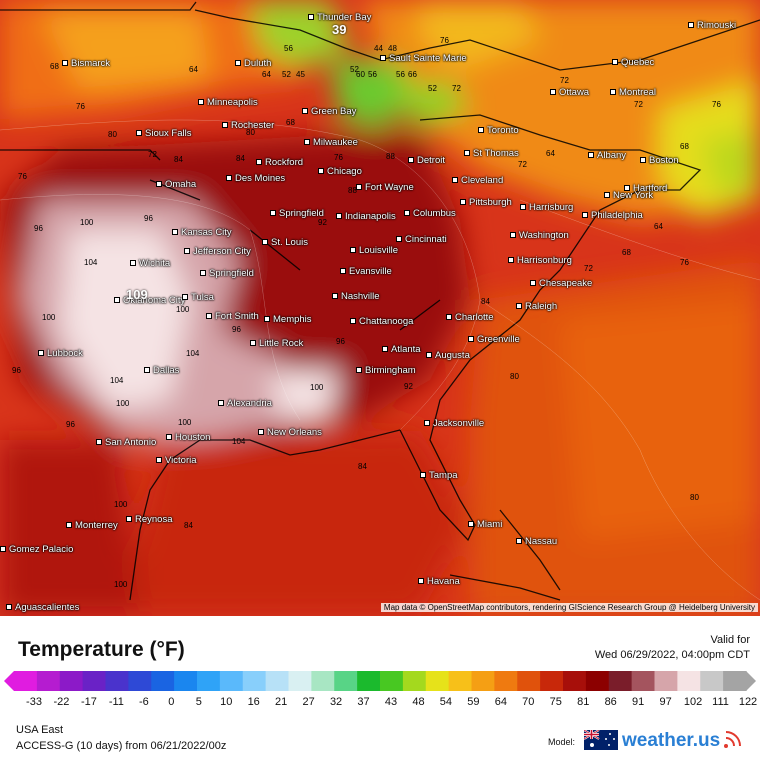  What do you see at coordinates (751, 681) in the screenshot?
I see `scale-right-arrow` at bounding box center [751, 681].